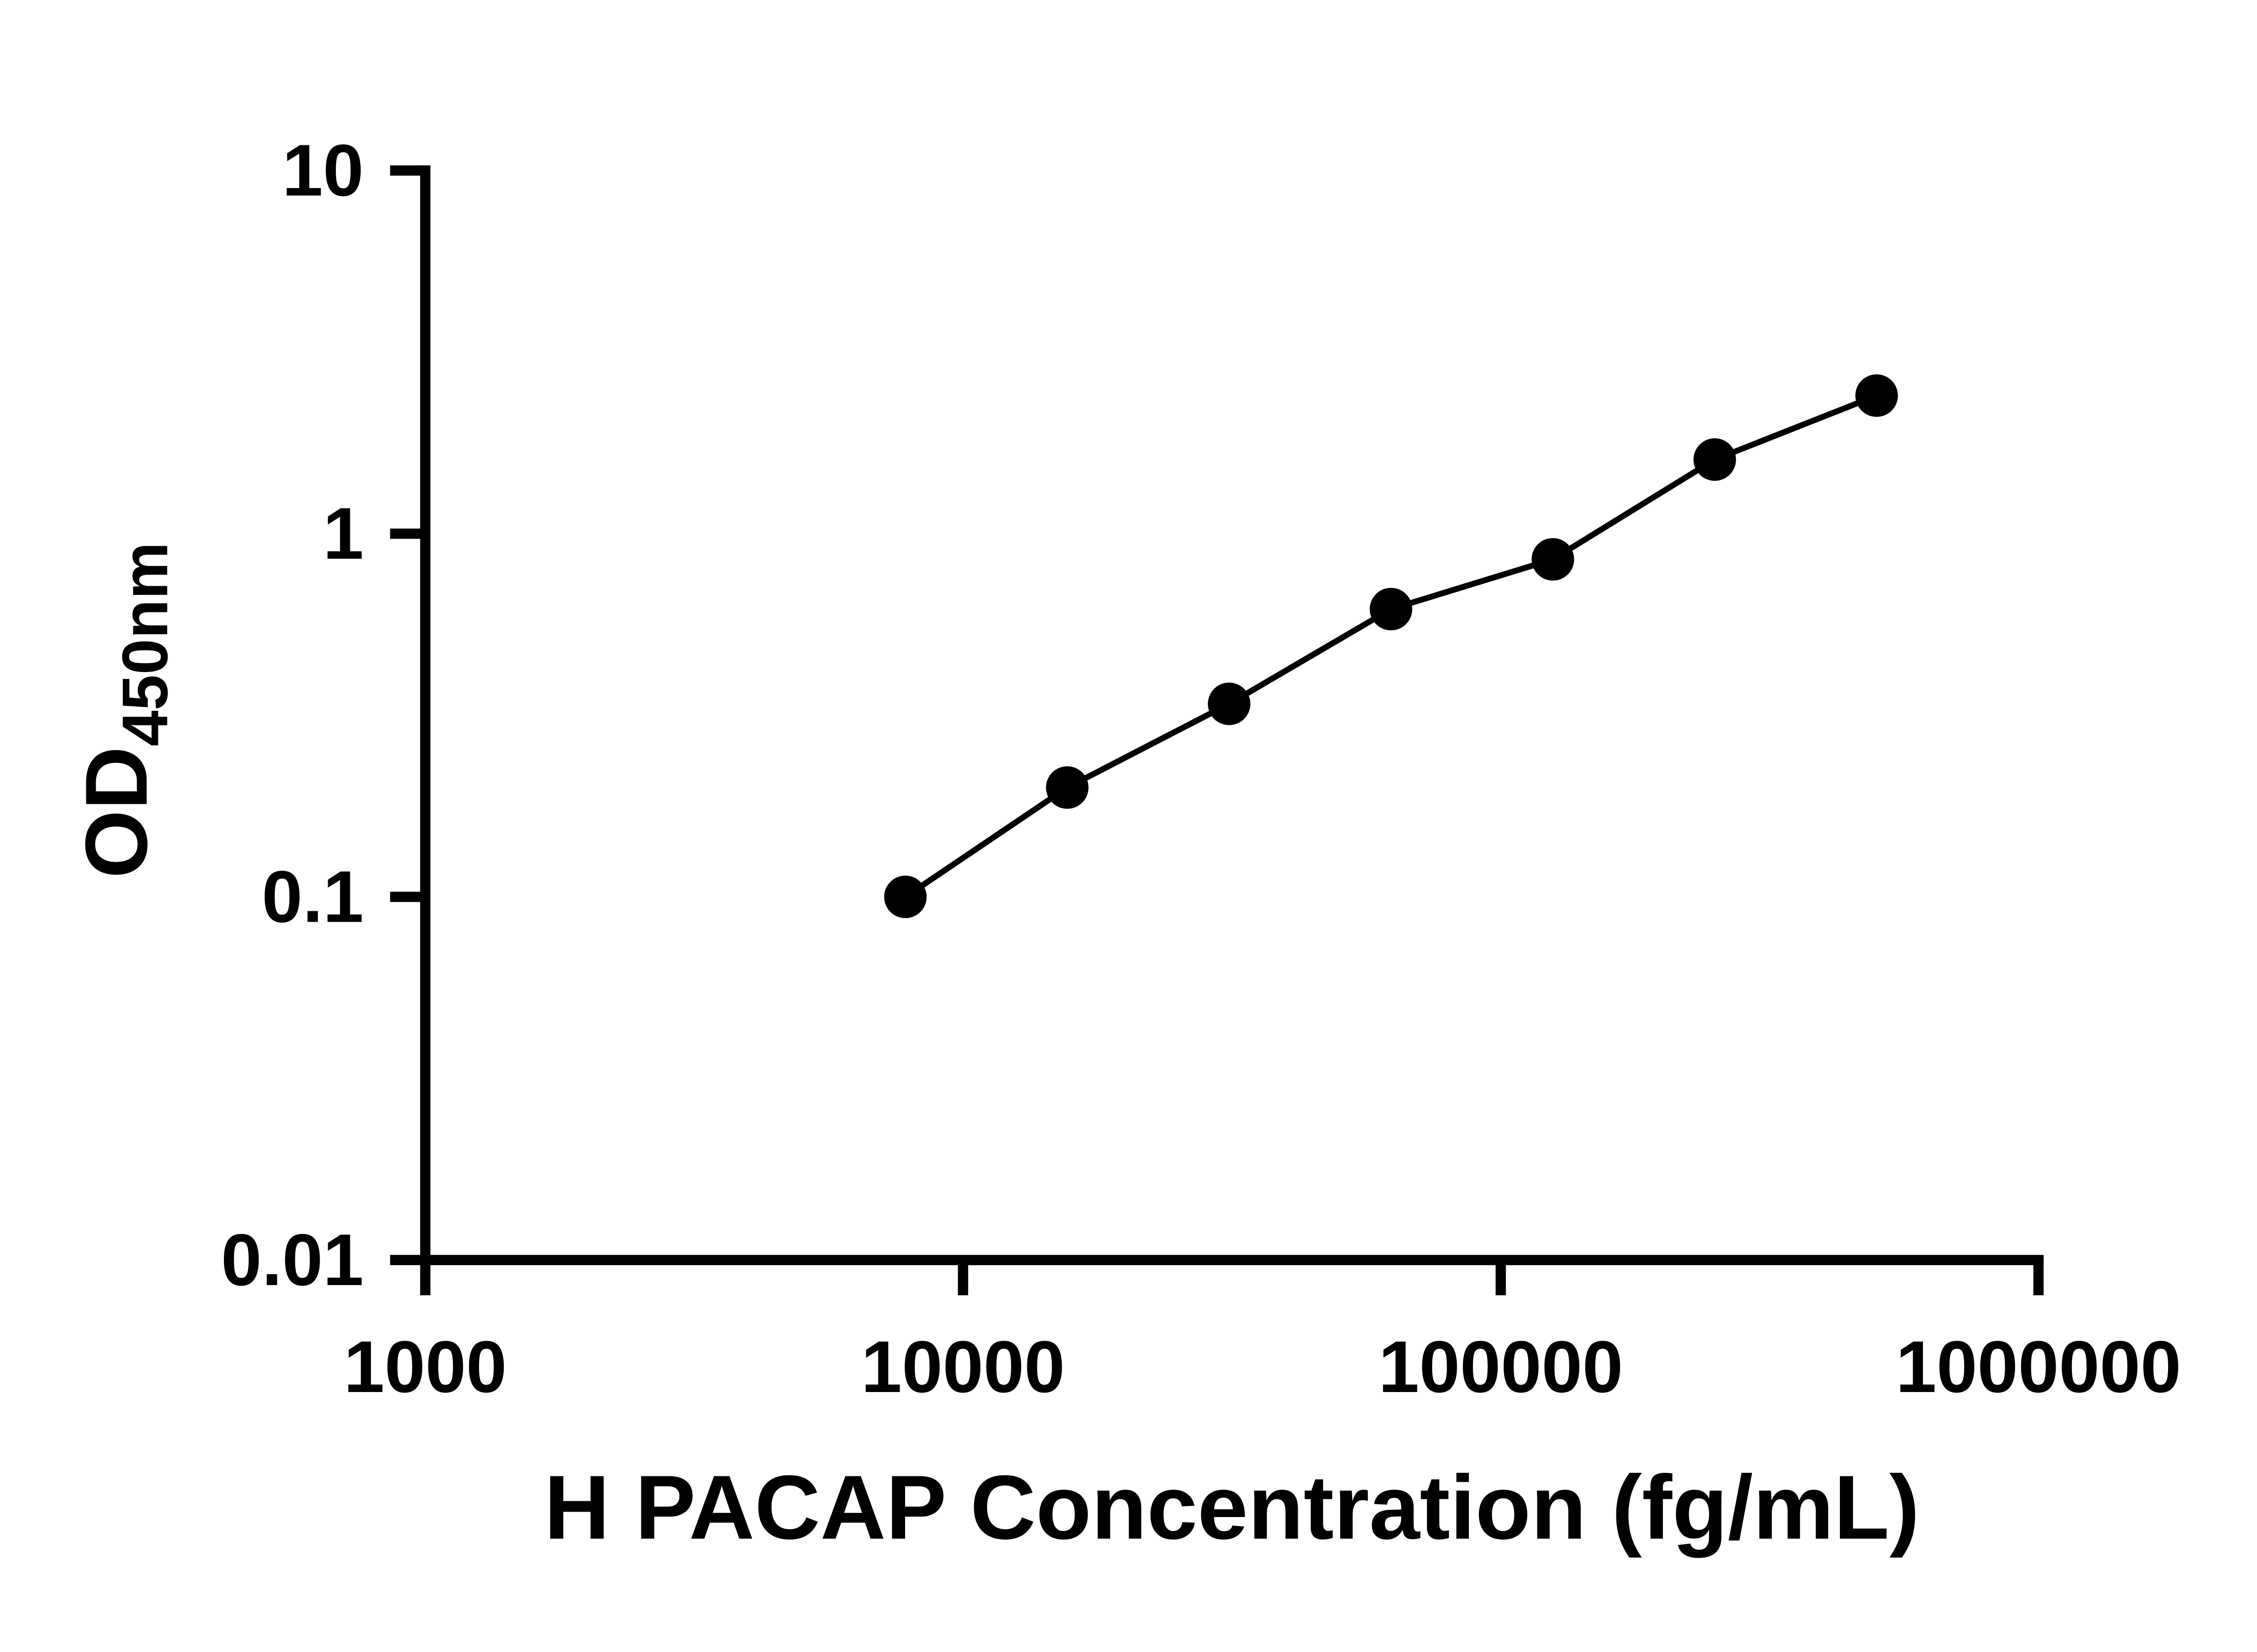  Describe the element at coordinates (145, 644) in the screenshot. I see `y-axis-title-subscript: 450nm` at that location.